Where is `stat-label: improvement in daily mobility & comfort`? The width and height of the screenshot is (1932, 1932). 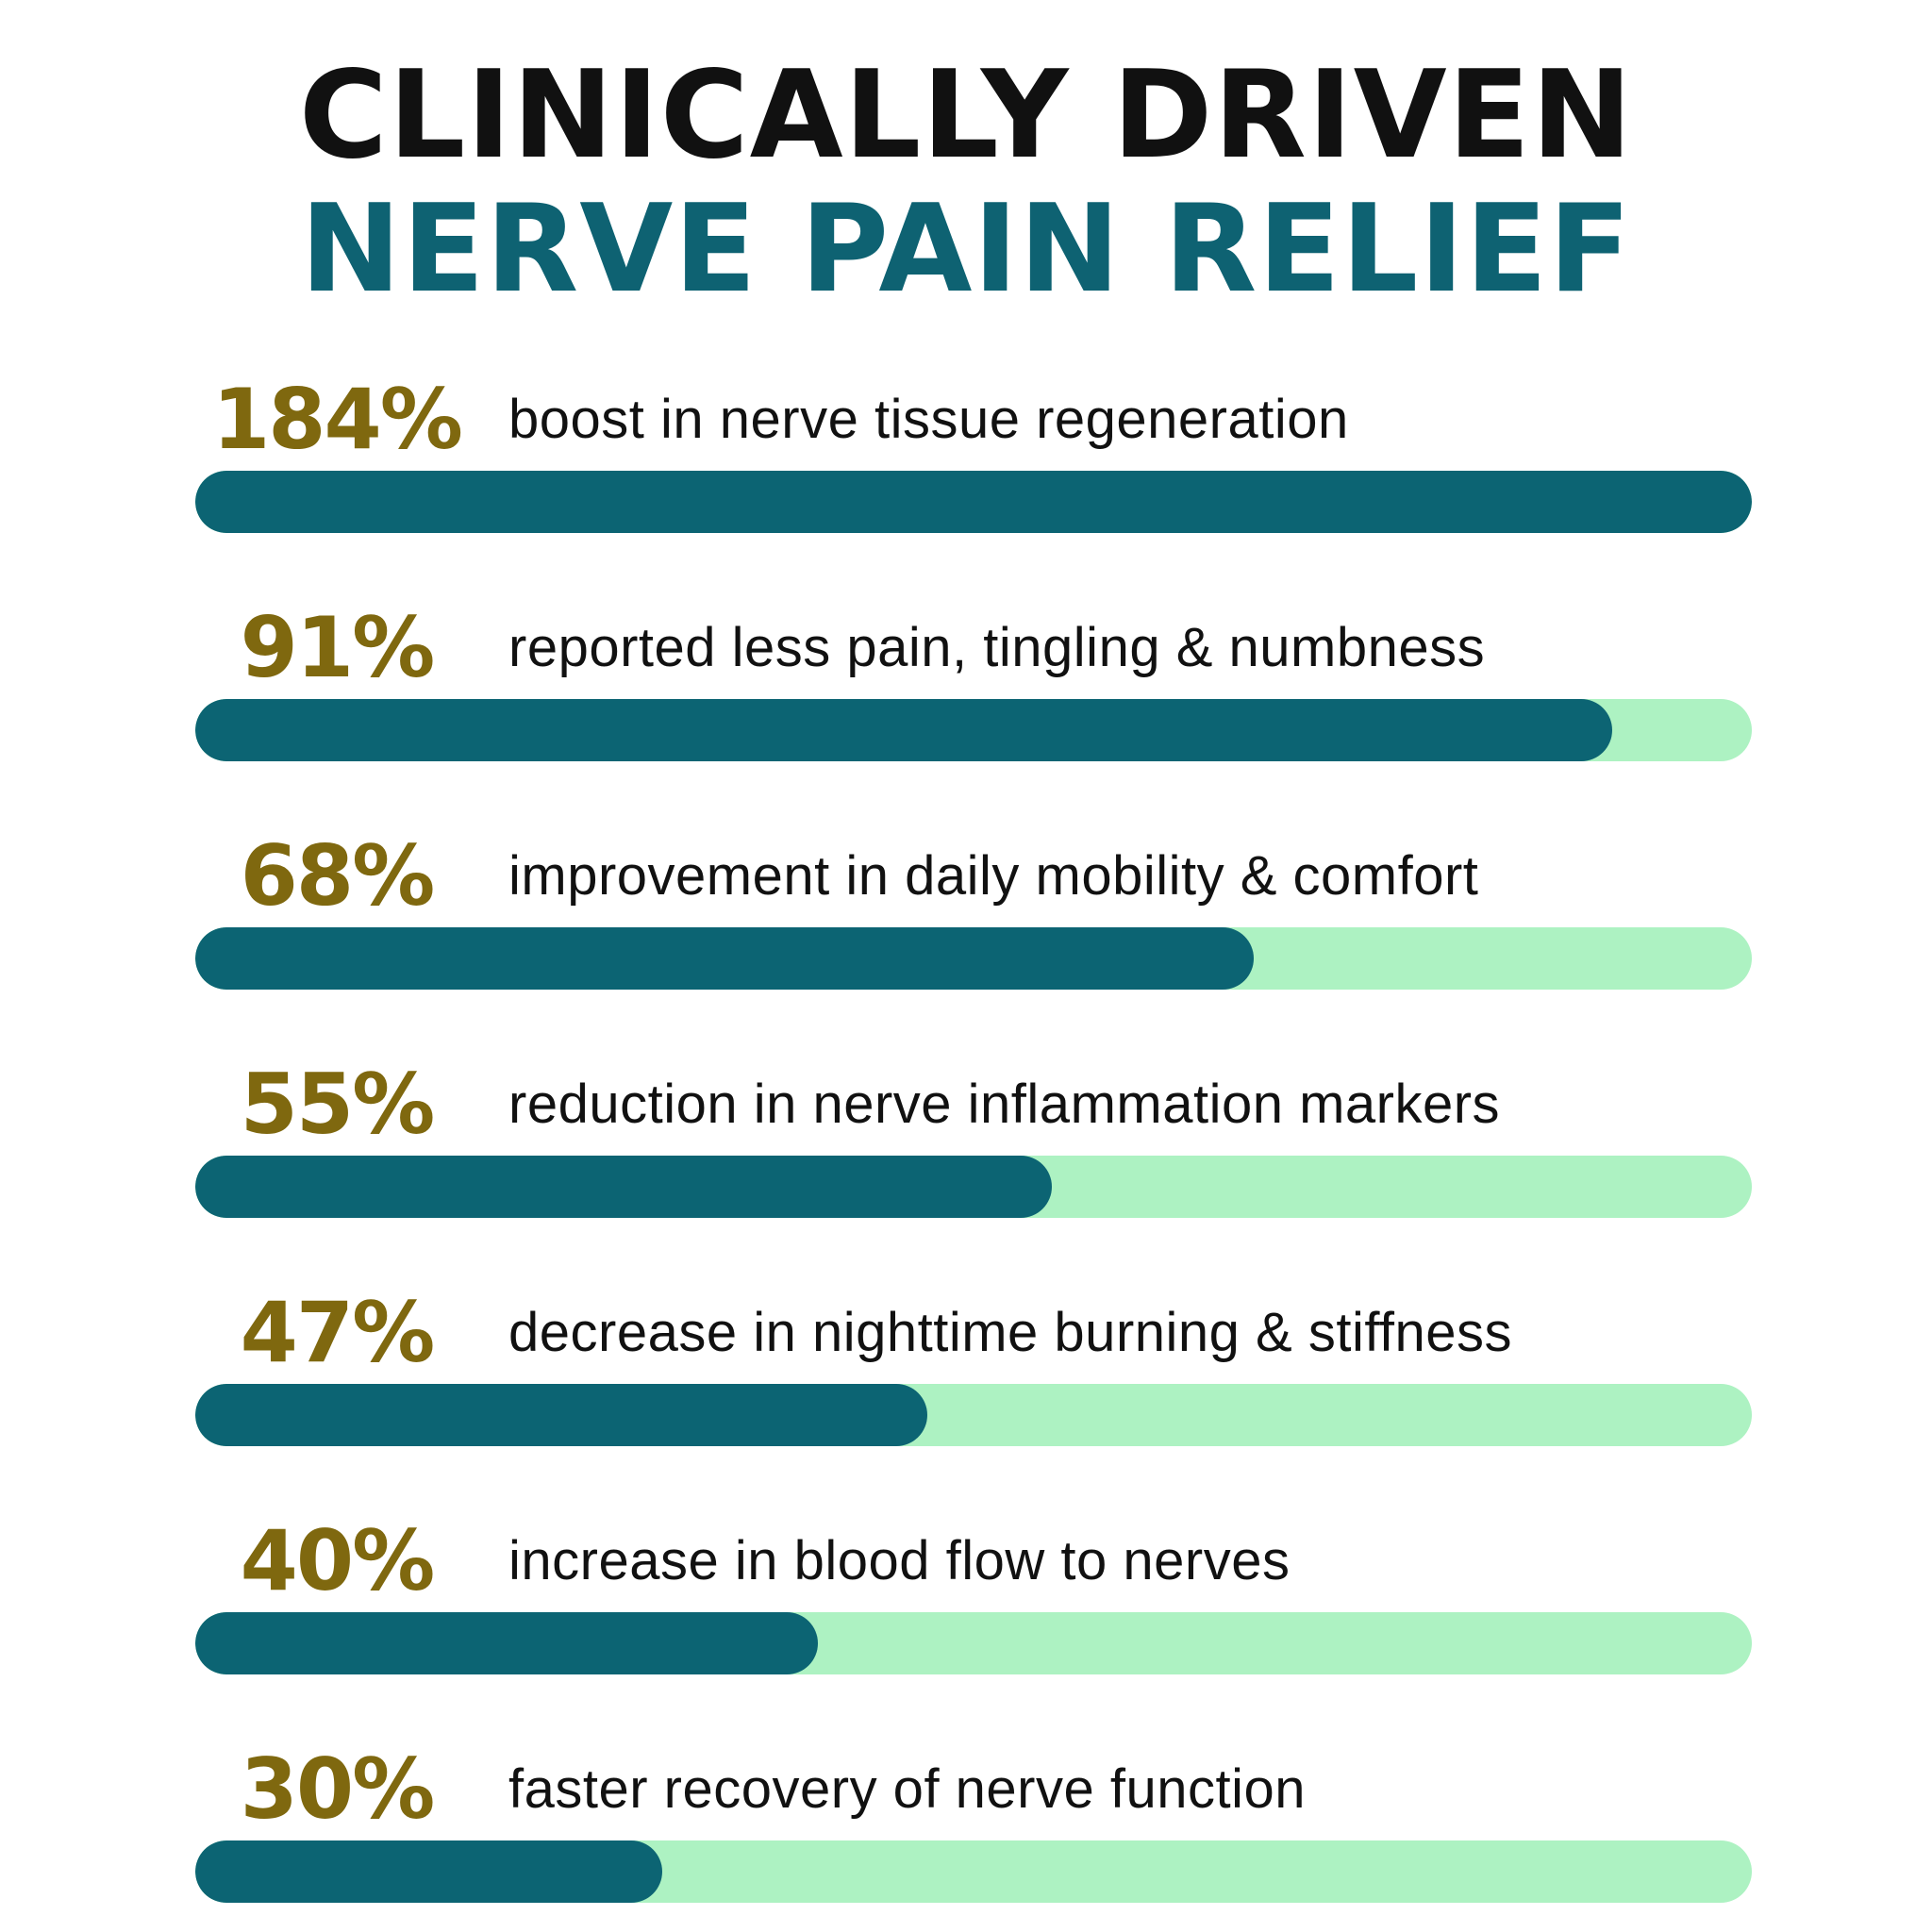
stat-label: improvement in daily mobility & comfort is located at coordinates (994, 876).